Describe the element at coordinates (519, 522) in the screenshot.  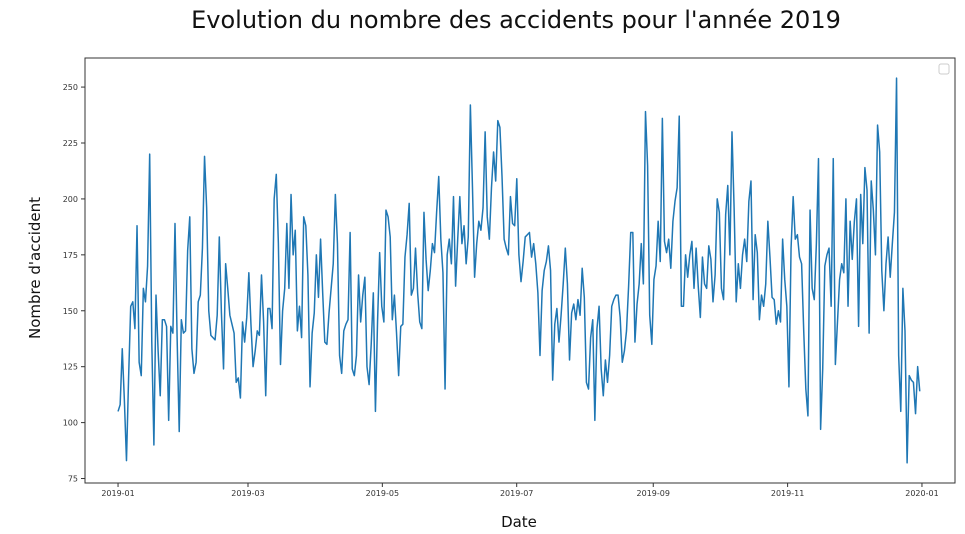
I see `x-axis-label: Date` at that location.